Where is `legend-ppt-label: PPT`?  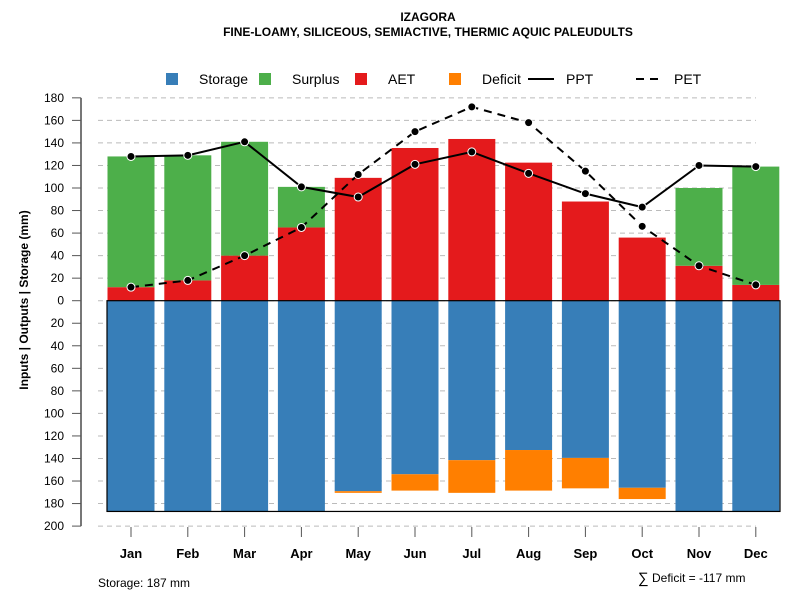 legend-ppt-label: PPT is located at coordinates (580, 79).